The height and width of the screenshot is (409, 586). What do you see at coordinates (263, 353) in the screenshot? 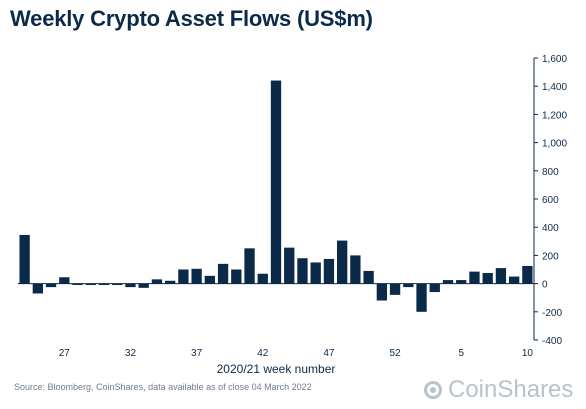
I see `x-tick-label: 42` at bounding box center [263, 353].